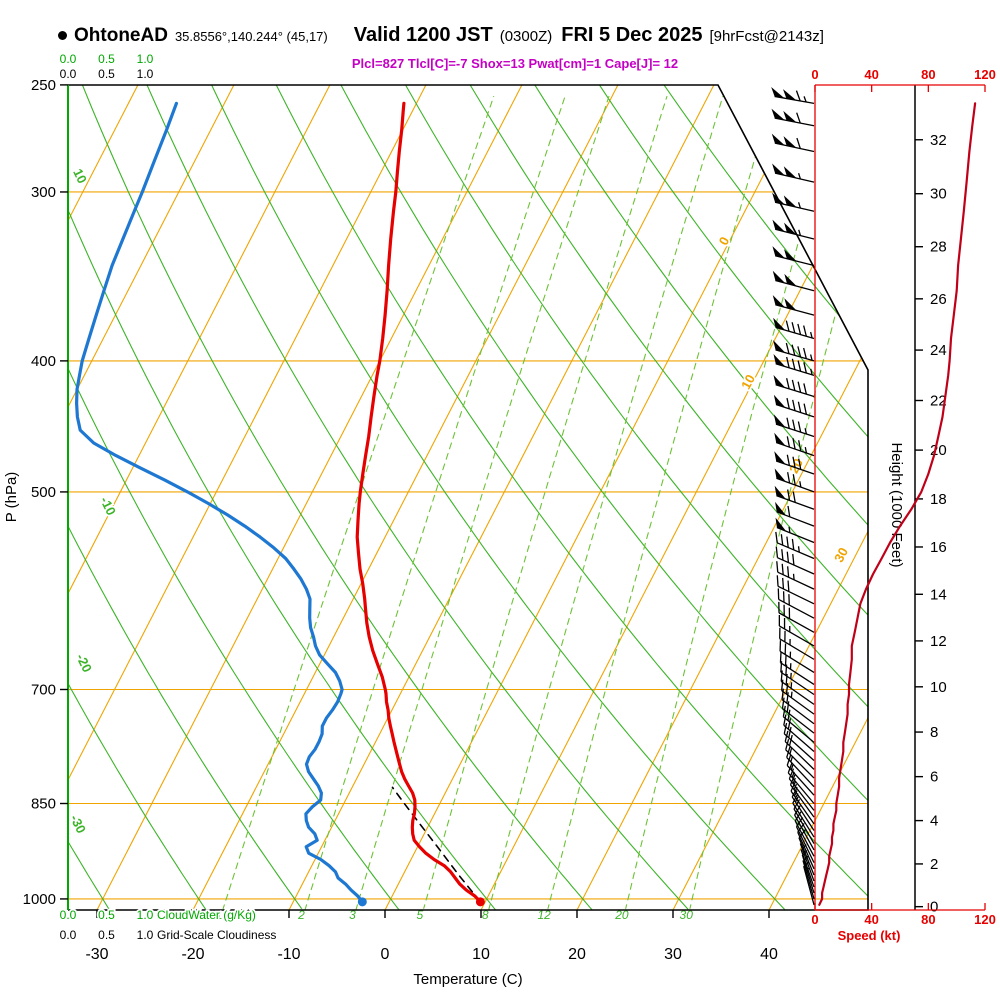 This screenshot has height=1000, width=1000. What do you see at coordinates (288, 954) in the screenshot?
I see `temp-tick-label: -10` at bounding box center [288, 954].